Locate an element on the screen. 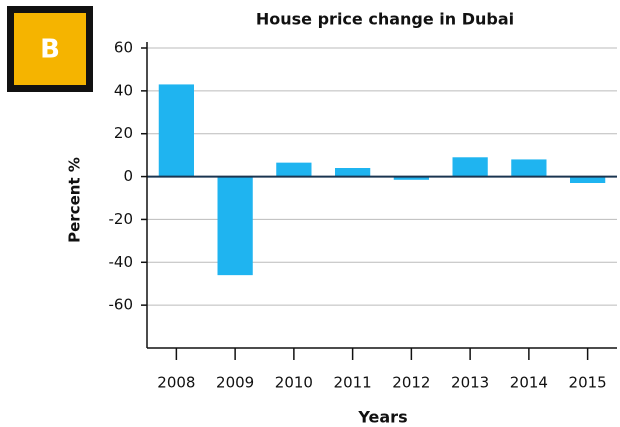 This screenshot has height=427, width=620. y-axis-title: Percent % is located at coordinates (75, 200).